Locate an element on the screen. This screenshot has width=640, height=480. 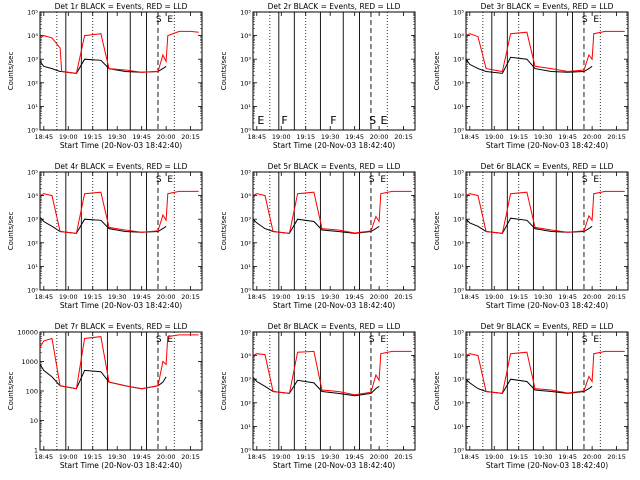
panel-title: Det 9r BLACK = Events, RED = LLD is located at coordinates (547, 326).